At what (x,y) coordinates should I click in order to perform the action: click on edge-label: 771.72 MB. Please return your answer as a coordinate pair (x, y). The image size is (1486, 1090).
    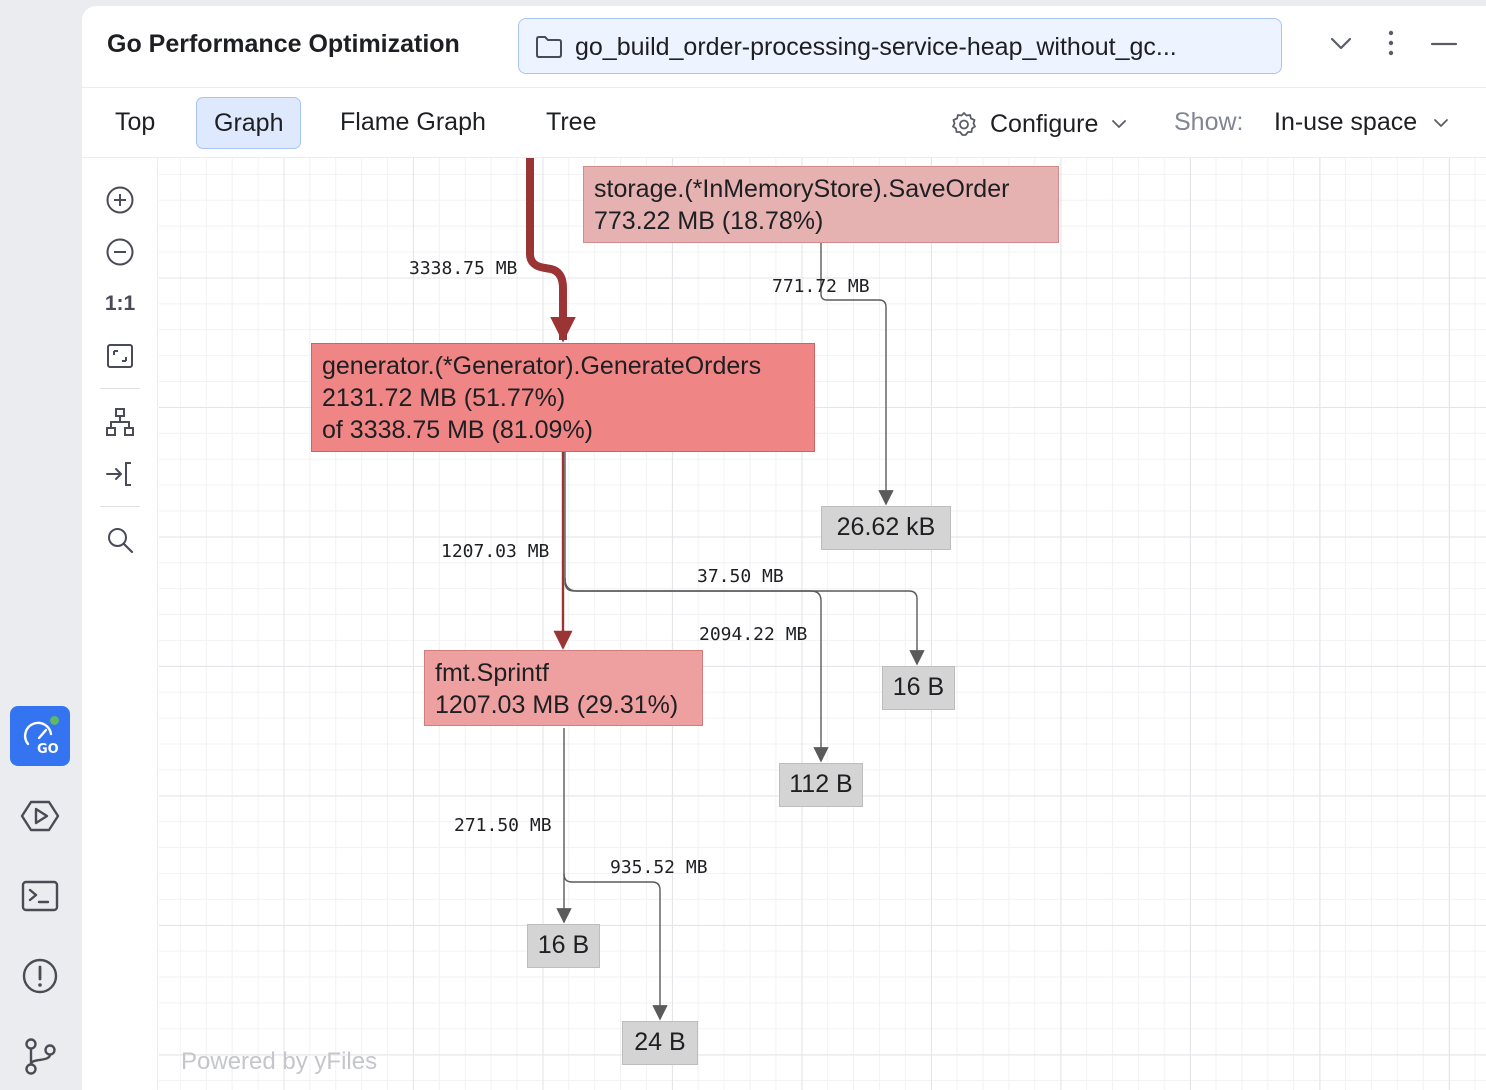
    Looking at the image, I should click on (821, 286).